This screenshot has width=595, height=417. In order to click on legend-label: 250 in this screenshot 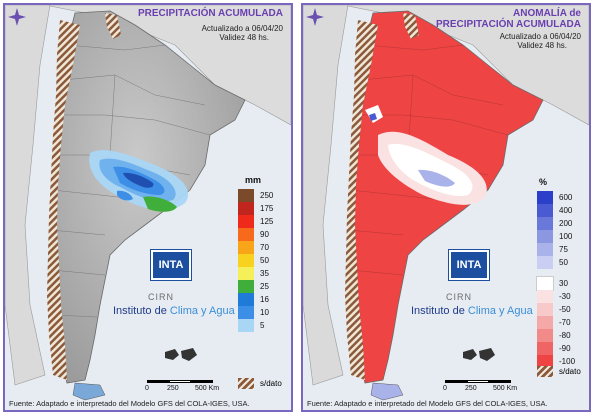, I will do `click(267, 195)`.